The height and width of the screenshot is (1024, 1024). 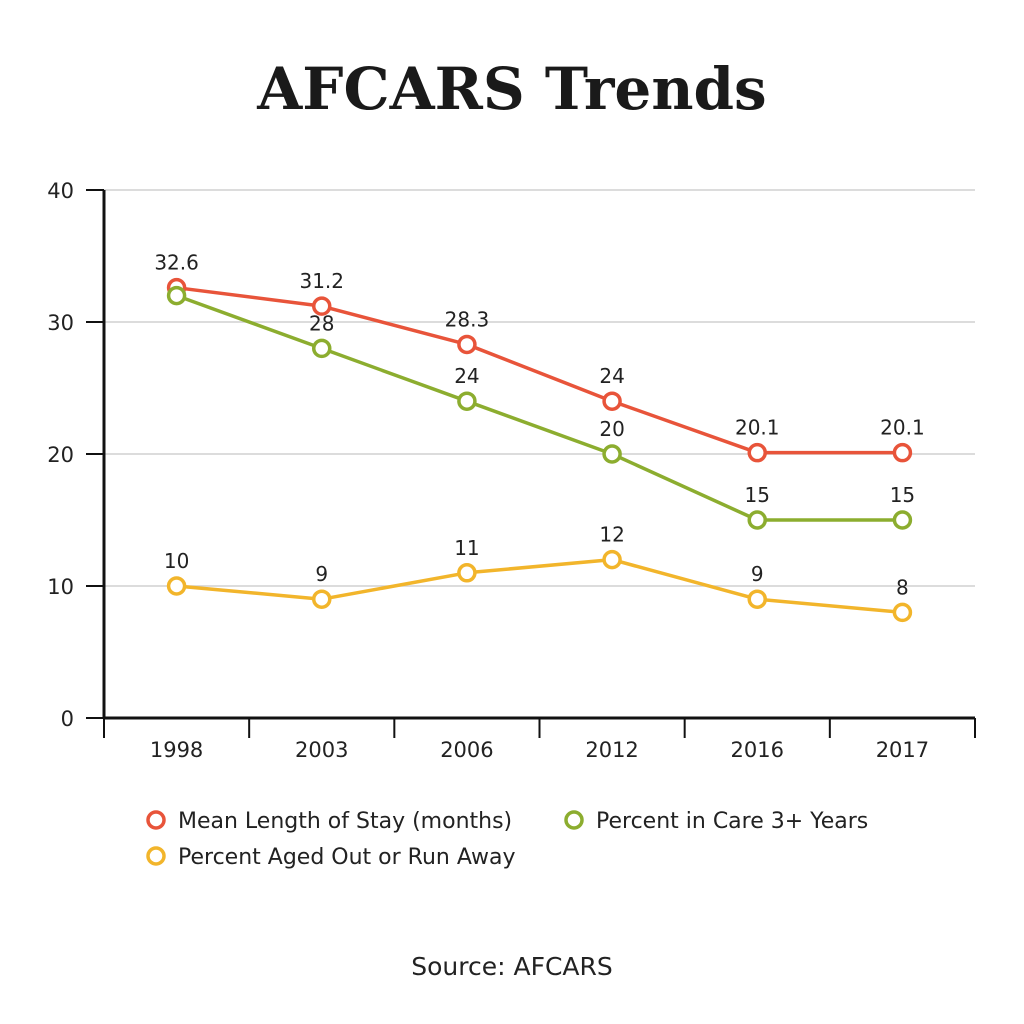 What do you see at coordinates (60, 191) in the screenshot?
I see `y-tick-label: 40` at bounding box center [60, 191].